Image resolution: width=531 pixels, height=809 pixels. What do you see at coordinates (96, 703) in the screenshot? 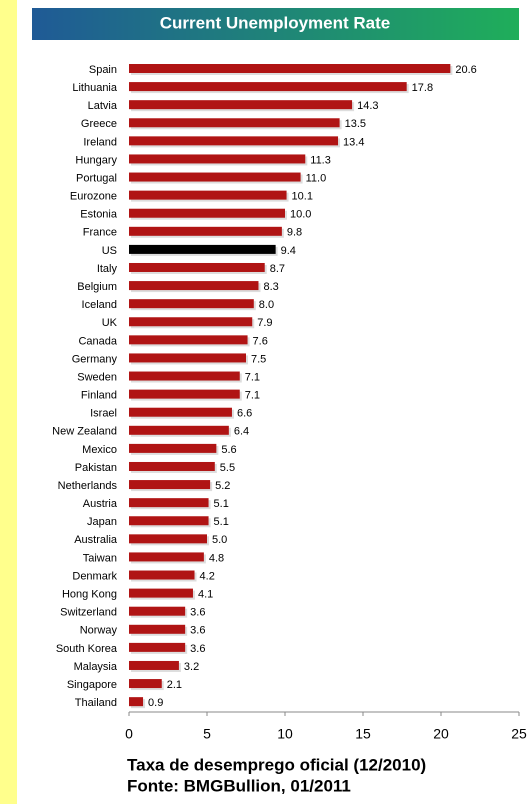
I see `y-tick-label: Thailand` at bounding box center [96, 703].